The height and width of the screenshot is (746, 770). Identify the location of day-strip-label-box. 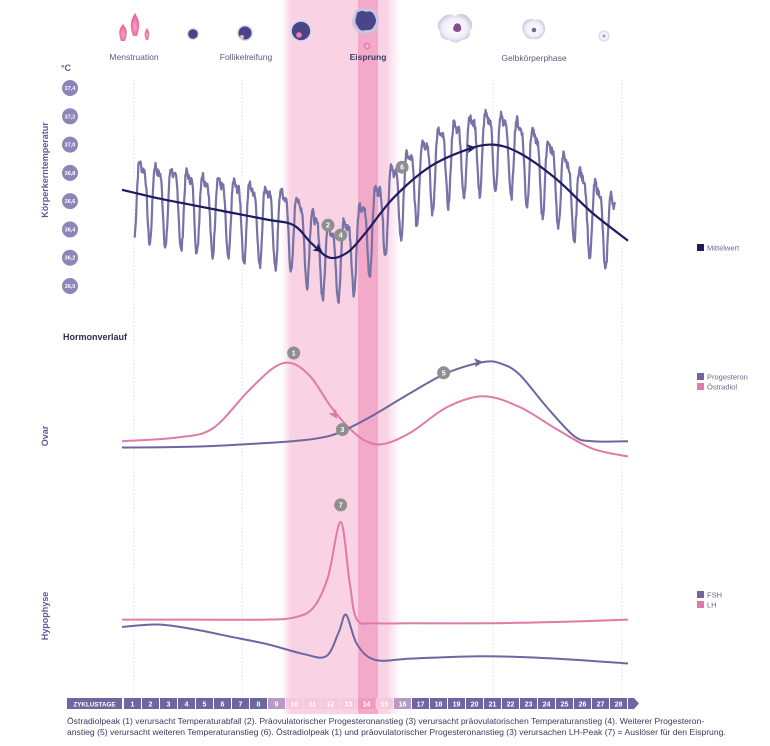
(94, 703).